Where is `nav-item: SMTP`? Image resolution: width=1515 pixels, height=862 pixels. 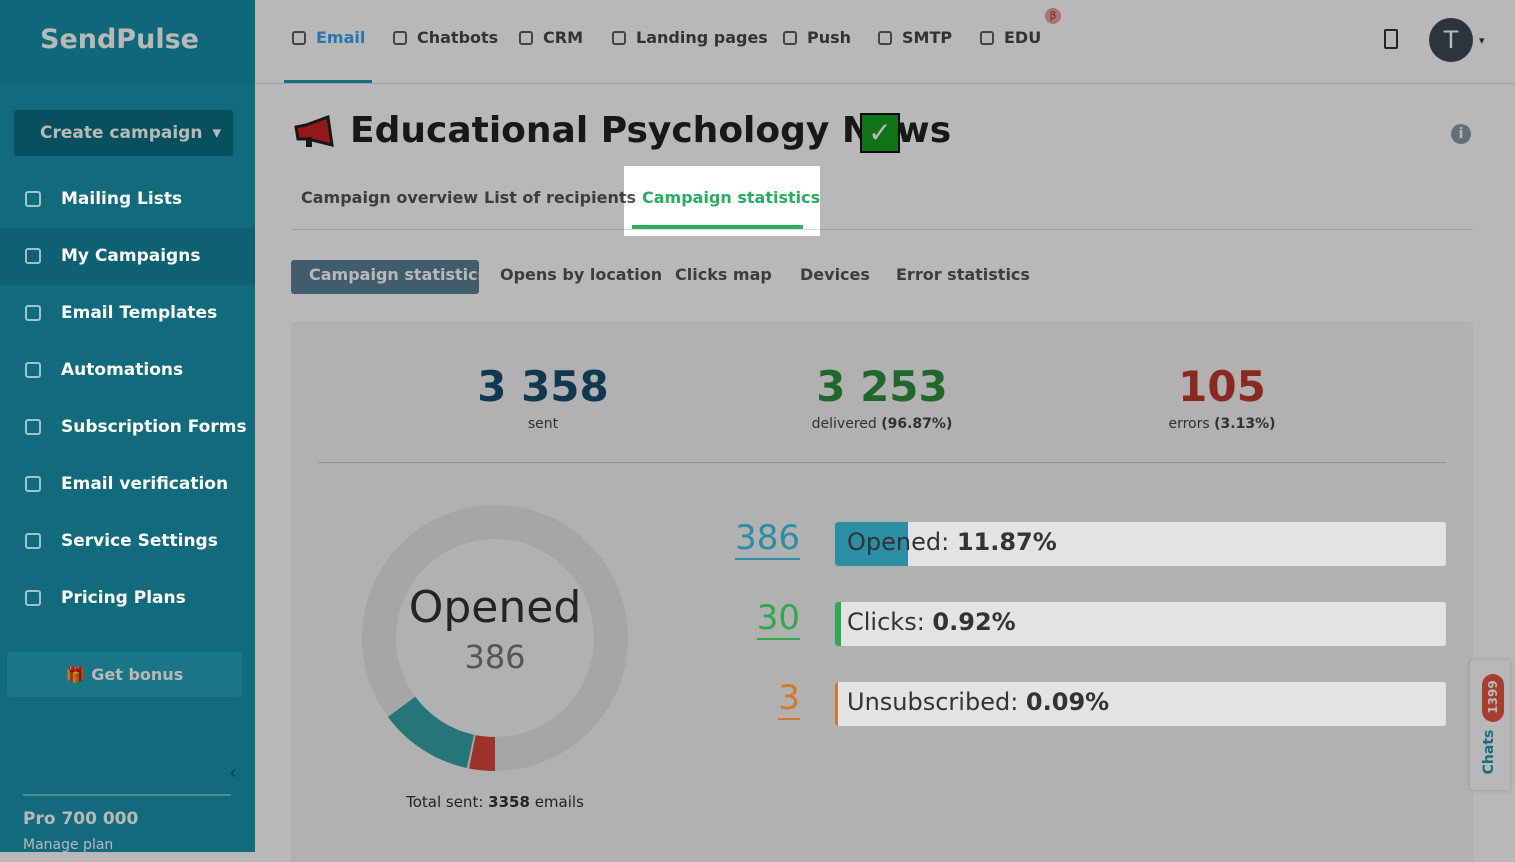 nav-item: SMTP is located at coordinates (915, 37).